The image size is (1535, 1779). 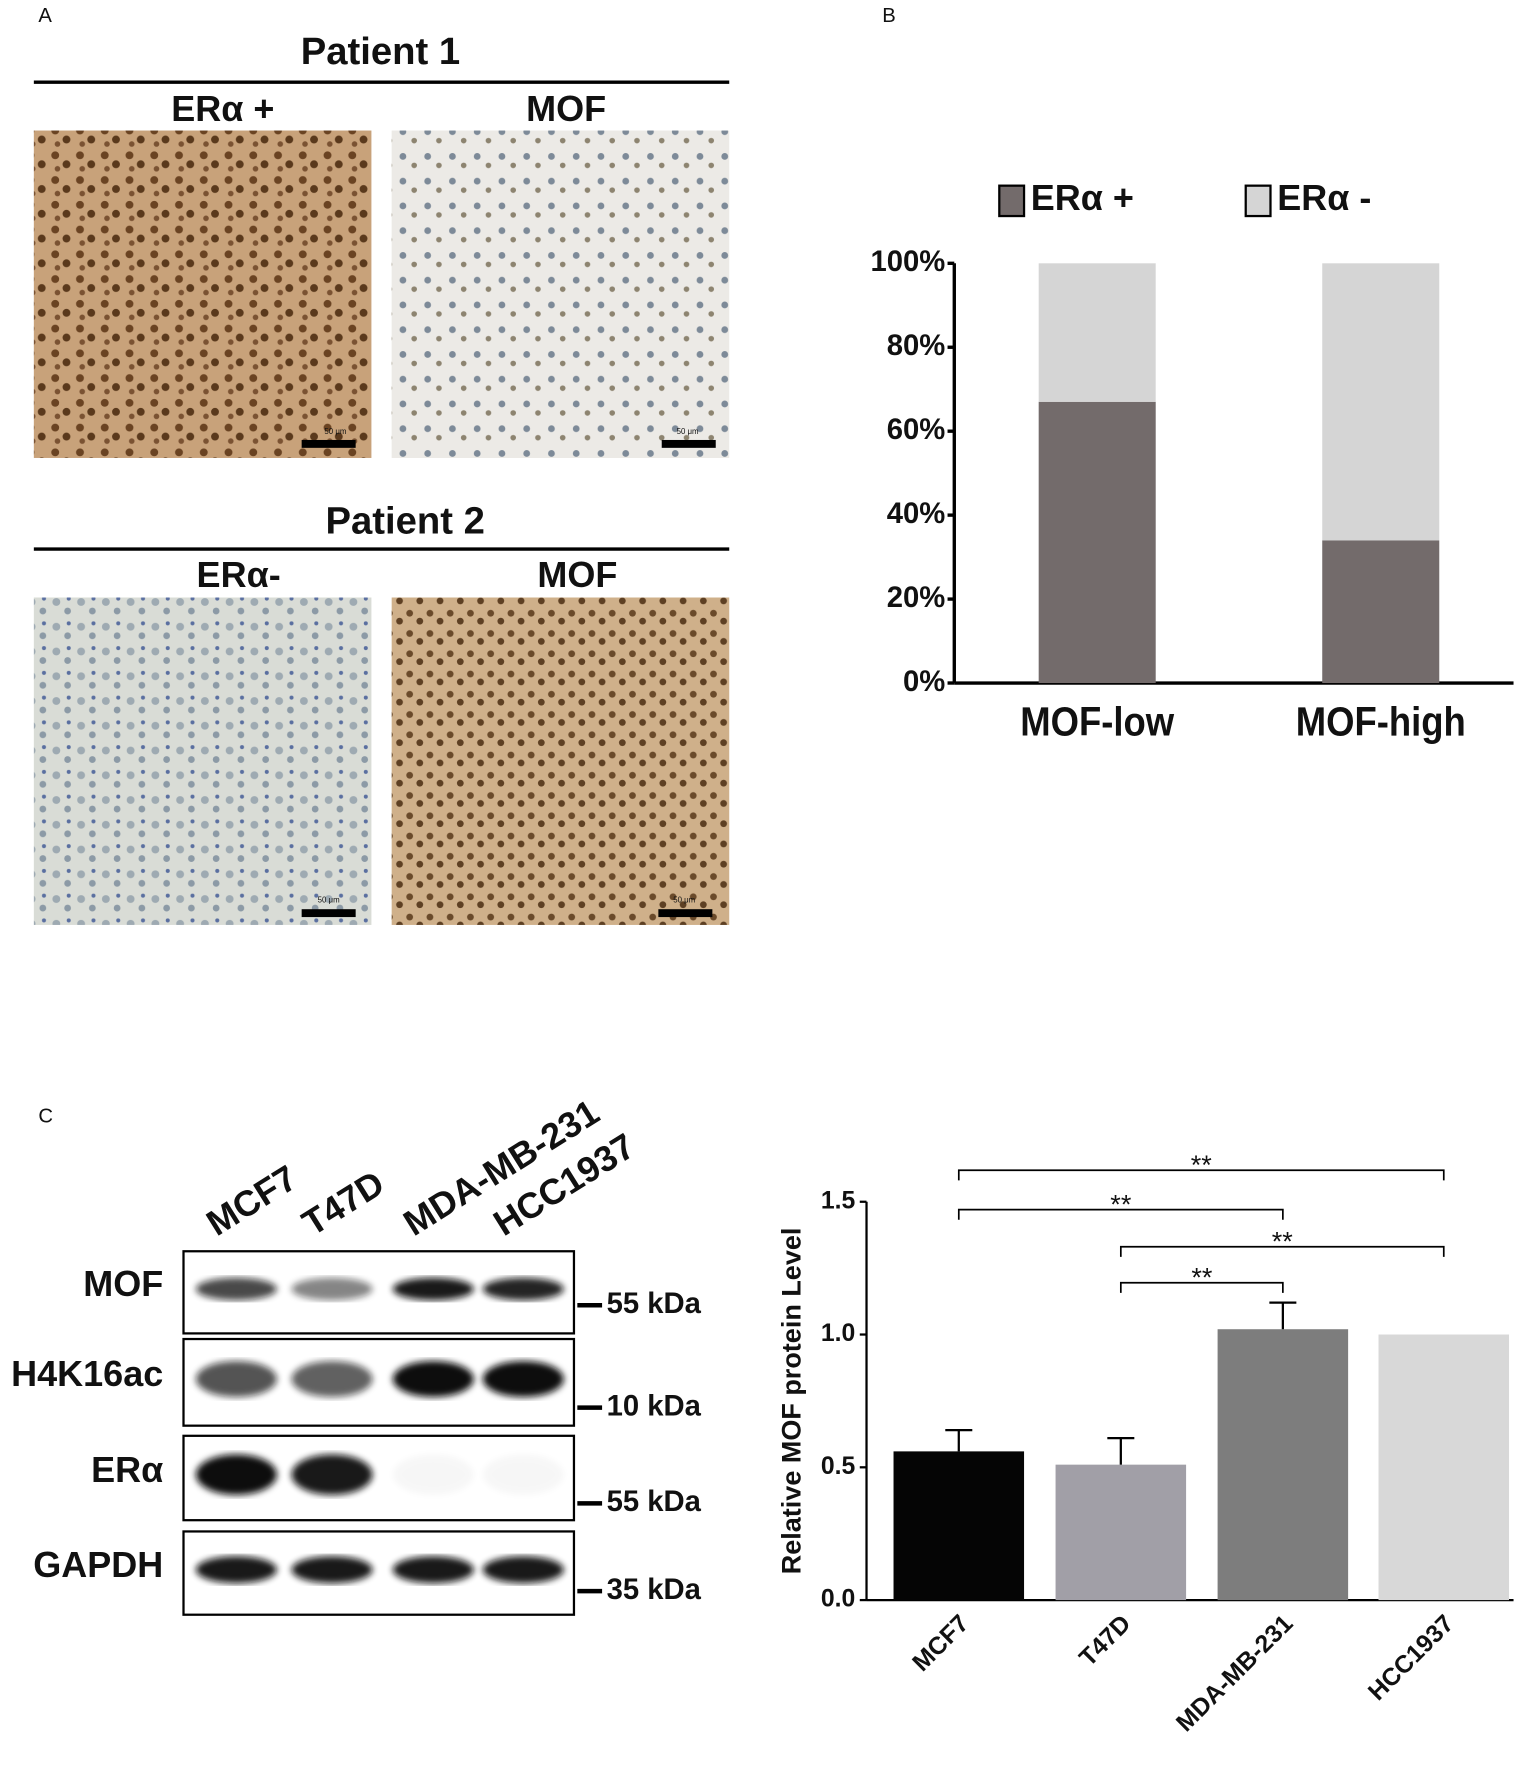 What do you see at coordinates (1411, 1658) in the screenshot?
I see `x-tick-label: HCC1937` at bounding box center [1411, 1658].